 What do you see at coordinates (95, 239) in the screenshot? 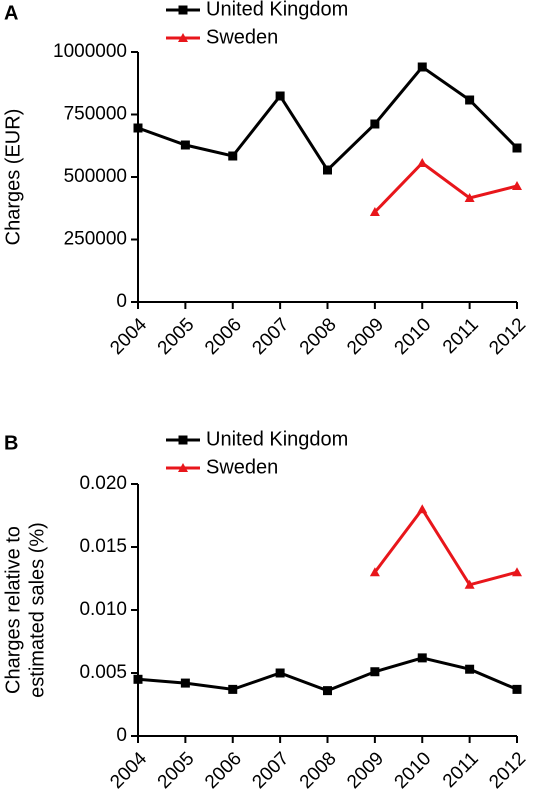
I see `y-tick-label: 250000` at bounding box center [95, 239].